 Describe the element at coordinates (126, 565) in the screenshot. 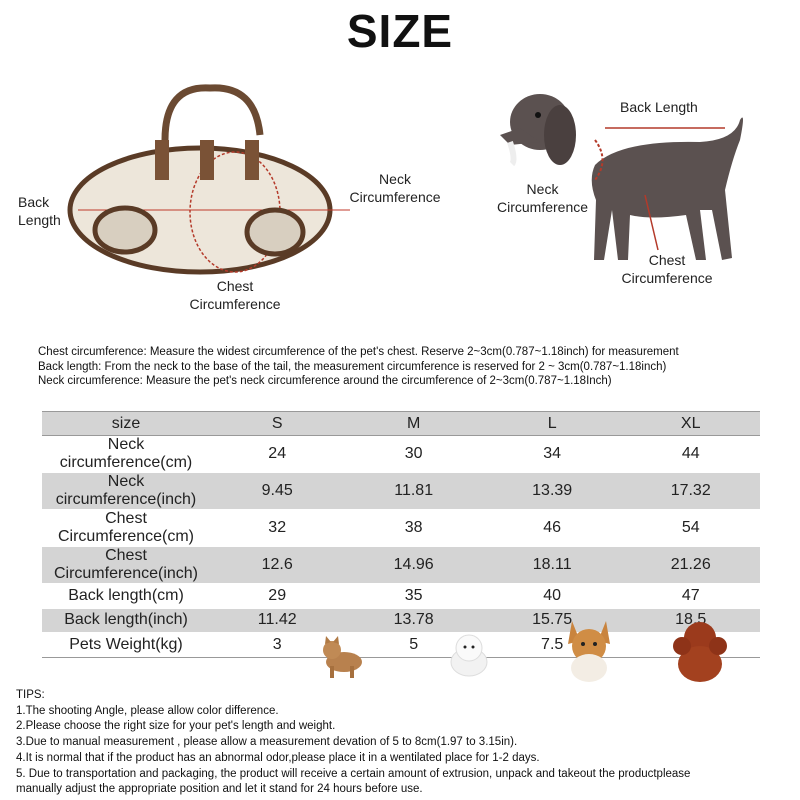

I see `row-label: Chest Circumference(inch)` at that location.